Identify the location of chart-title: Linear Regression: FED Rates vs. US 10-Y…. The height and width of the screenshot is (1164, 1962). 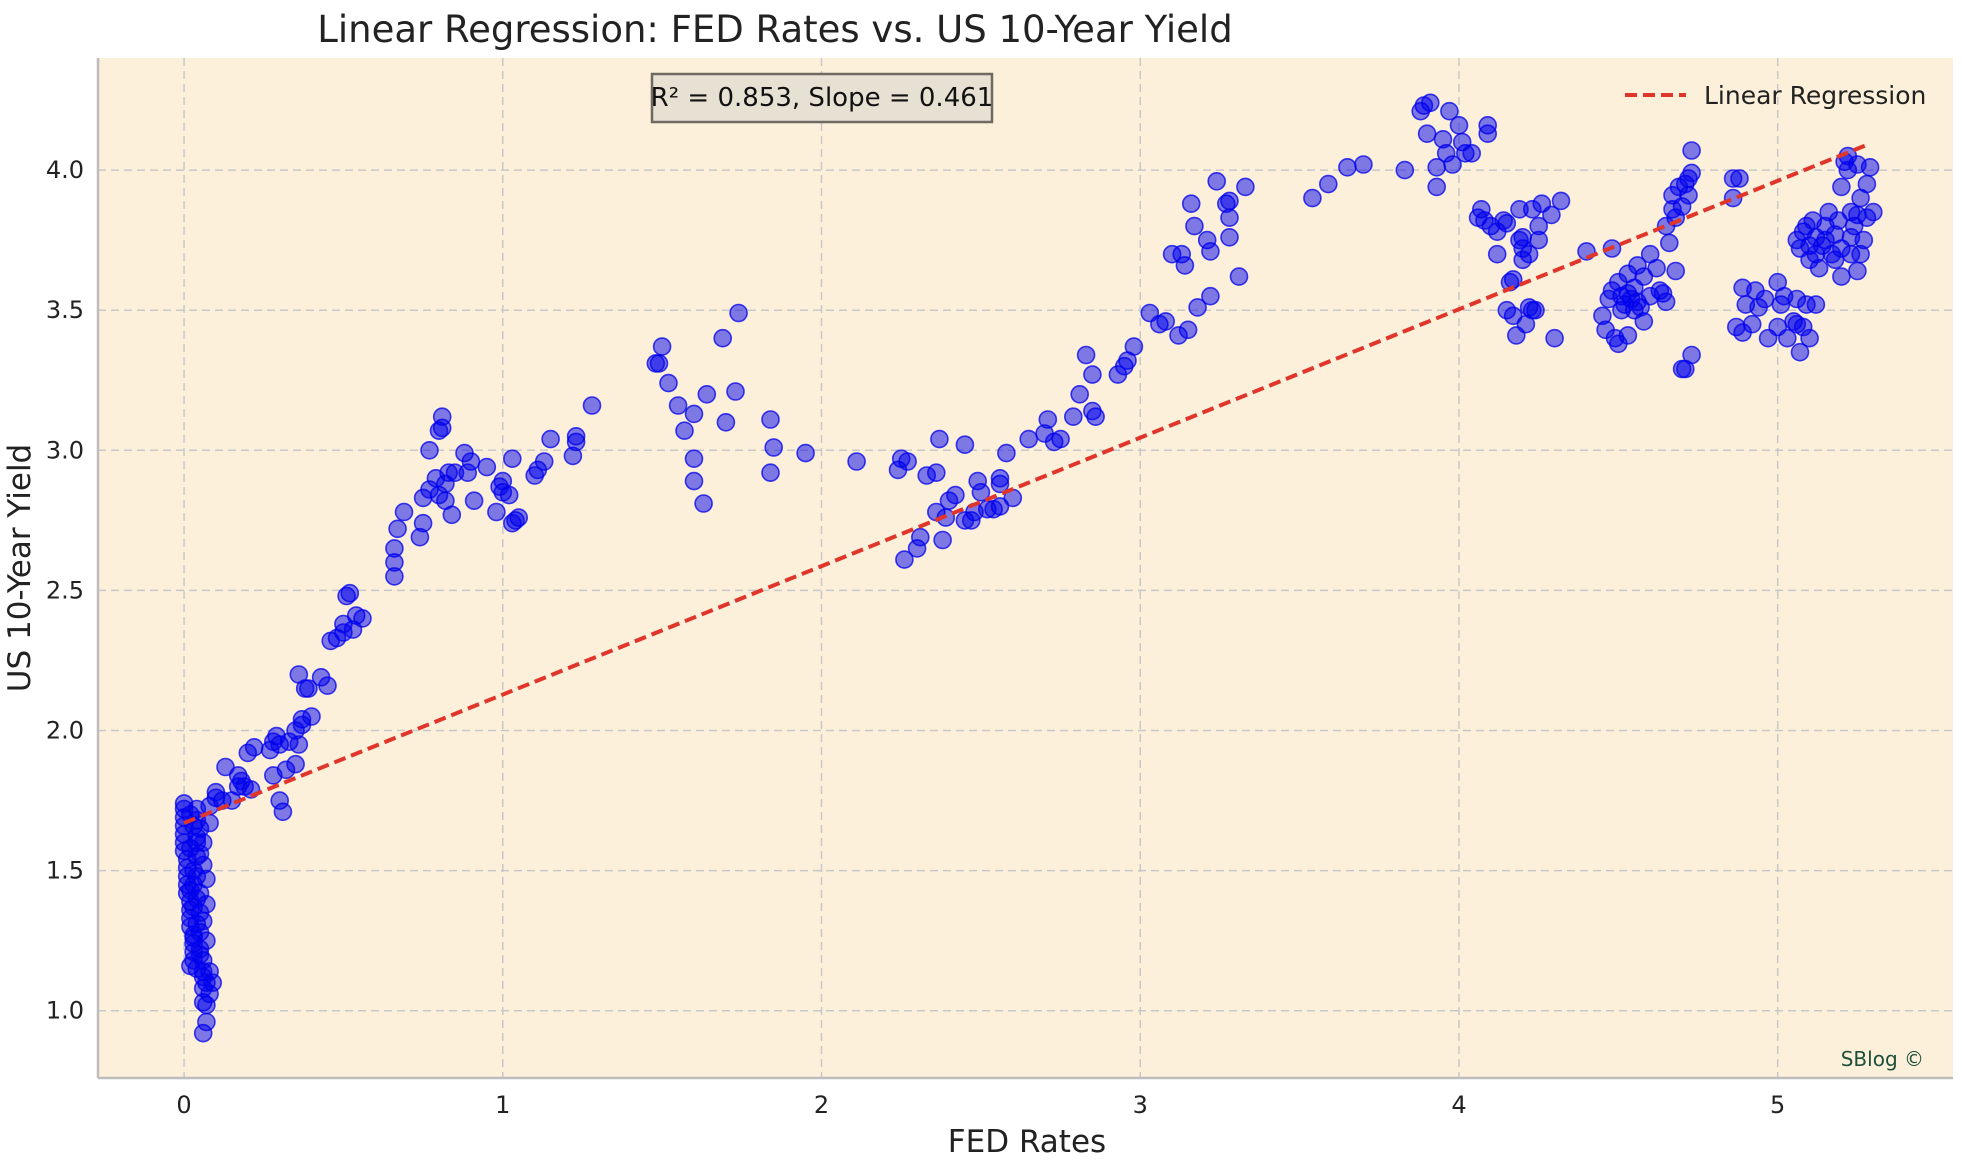
(774, 29).